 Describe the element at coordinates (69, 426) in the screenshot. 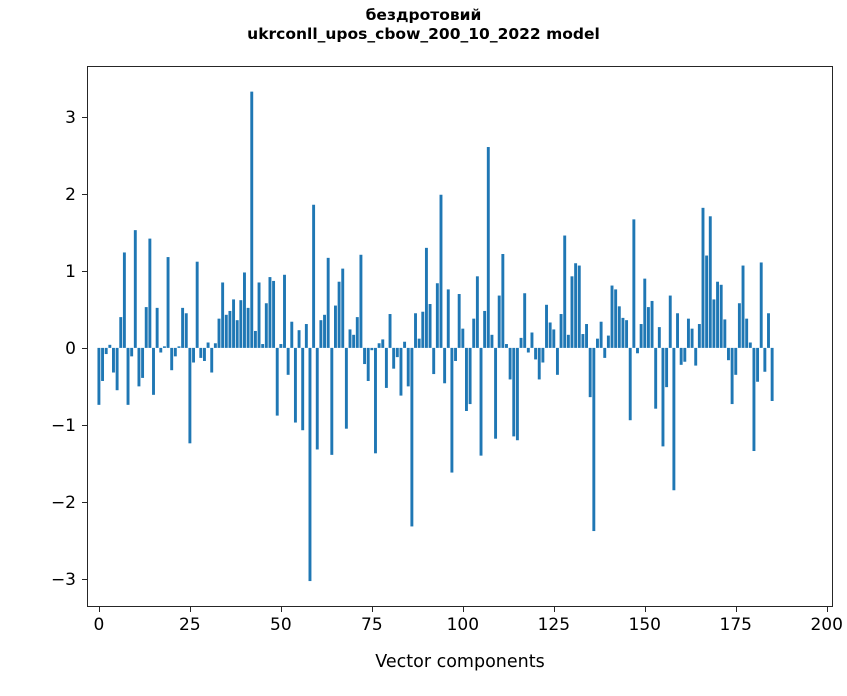

I see `y-tick-mark: −1` at that location.